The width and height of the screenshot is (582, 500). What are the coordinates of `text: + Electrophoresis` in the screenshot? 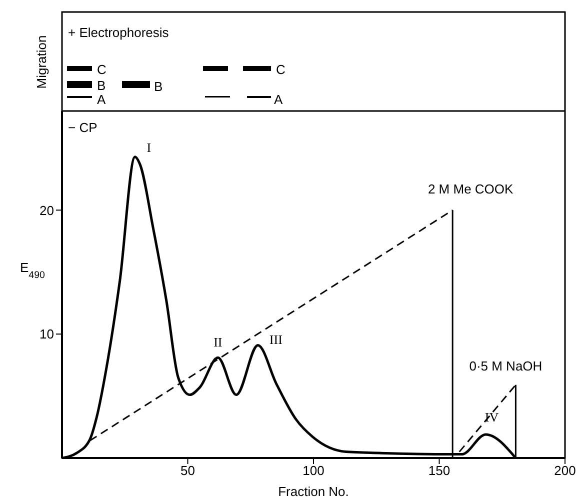 It's located at (119, 32).